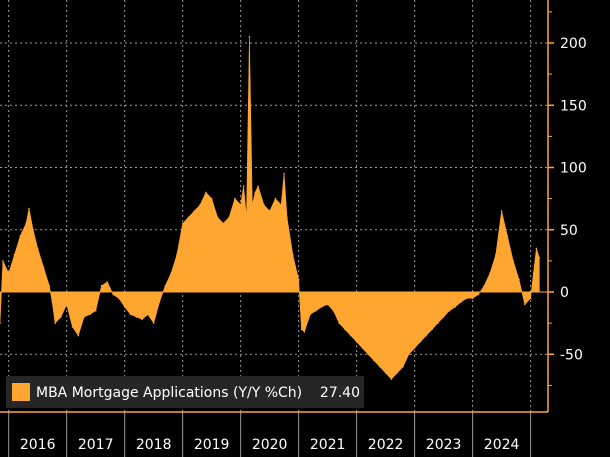 The image size is (610, 457). What do you see at coordinates (96, 445) in the screenshot?
I see `x-tick-label: 2017` at bounding box center [96, 445].